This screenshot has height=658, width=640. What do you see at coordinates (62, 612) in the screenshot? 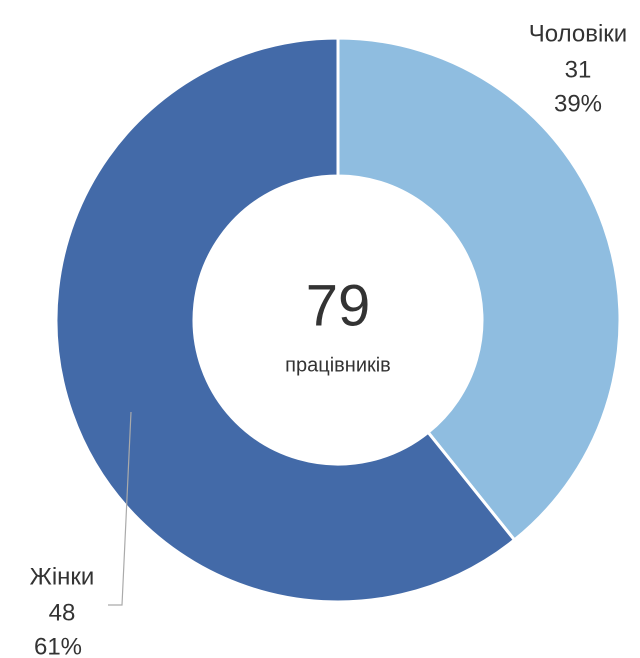
I see `value-label: 48` at bounding box center [62, 612].